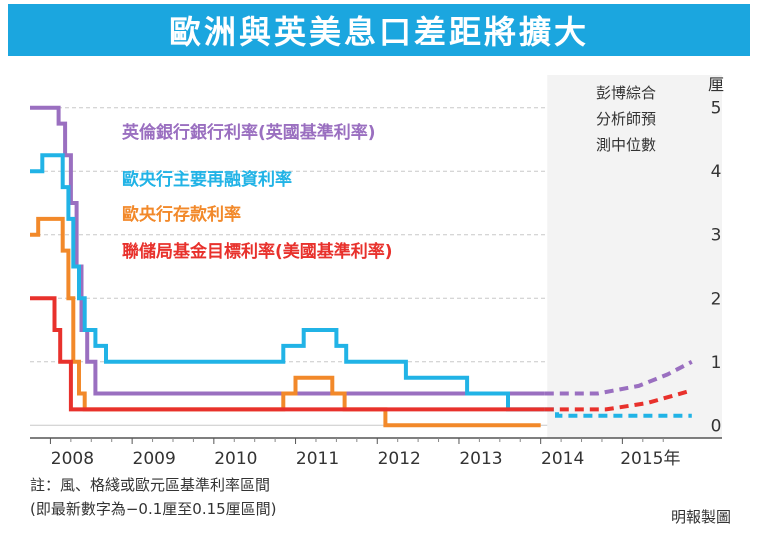 The height and width of the screenshot is (540, 759). What do you see at coordinates (562, 459) in the screenshot?
I see `x-tick-label: 2014` at bounding box center [562, 459].